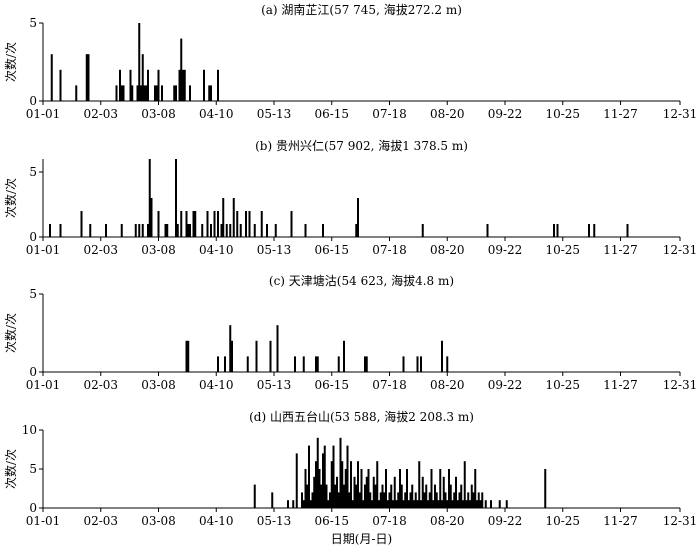 Image resolution: width=700 pixels, height=550 pixels. Describe the element at coordinates (447, 521) in the screenshot. I see `x-tick-label: 08-20` at that location.